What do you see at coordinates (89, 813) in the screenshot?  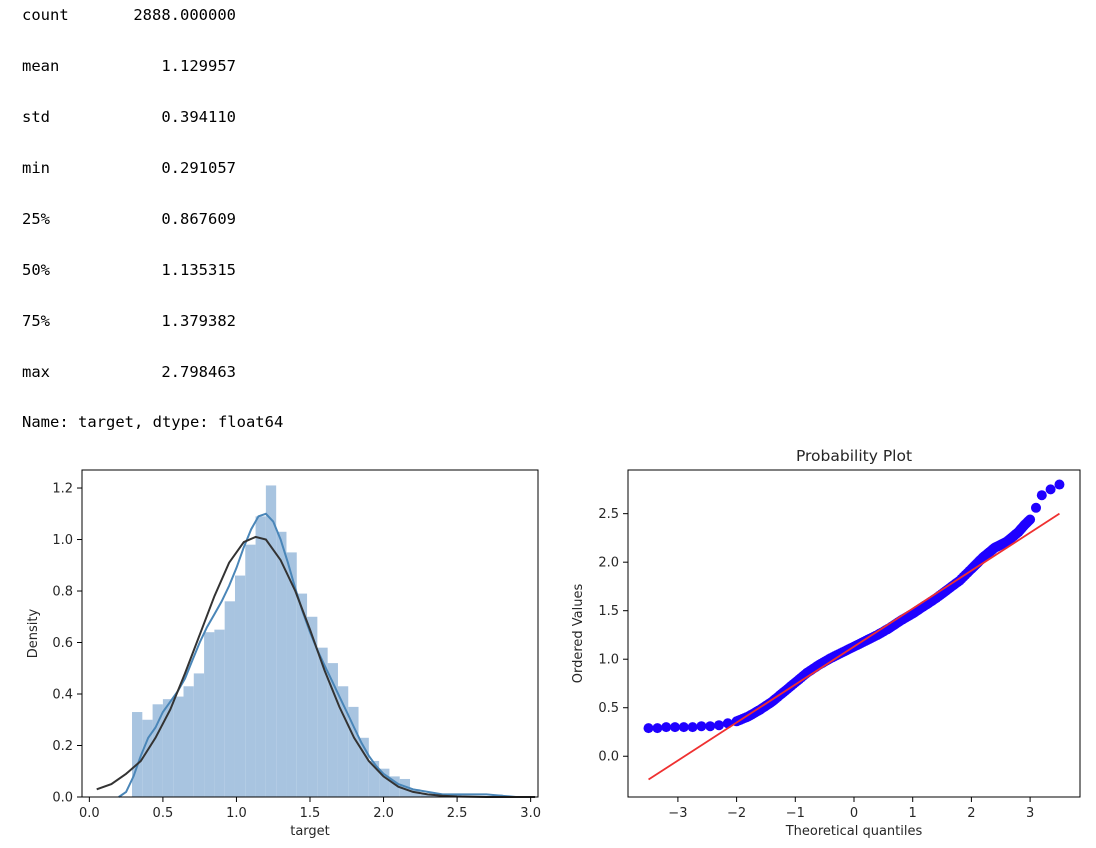 I see `x-tick-label: 0.0` at bounding box center [89, 813].